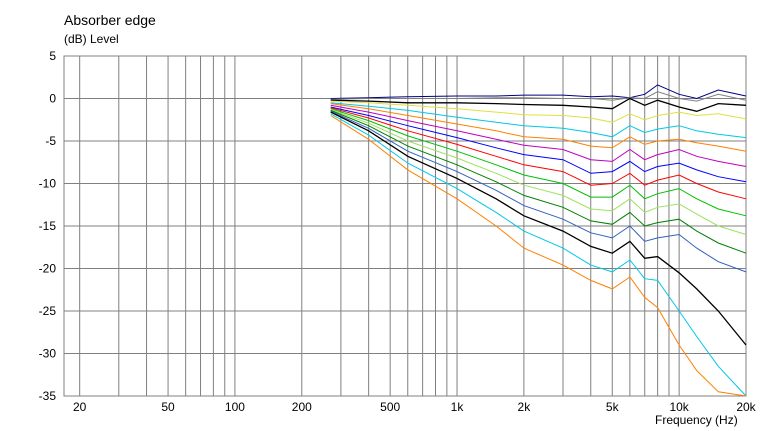  What do you see at coordinates (235, 407) in the screenshot?
I see `x-tick-label: 100` at bounding box center [235, 407].